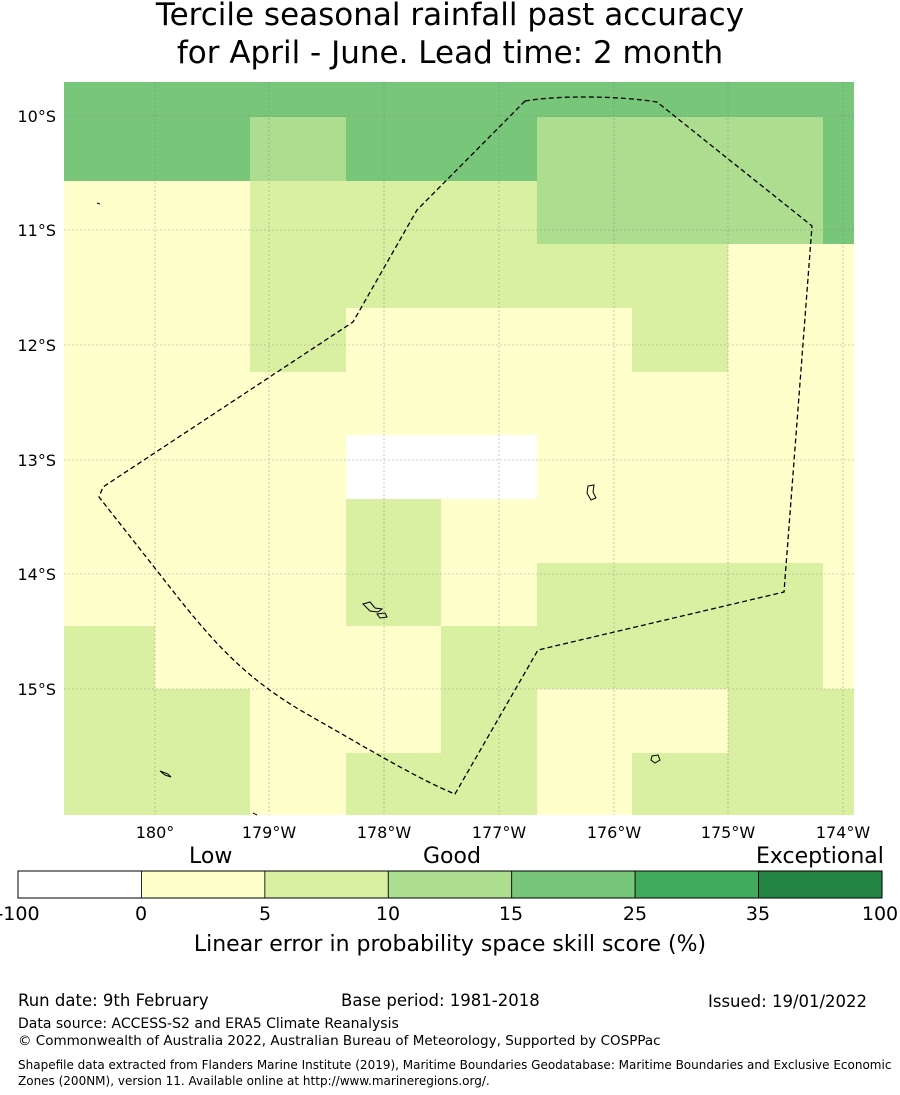  I want to click on lon-tick-label: 177°W, so click(499, 832).